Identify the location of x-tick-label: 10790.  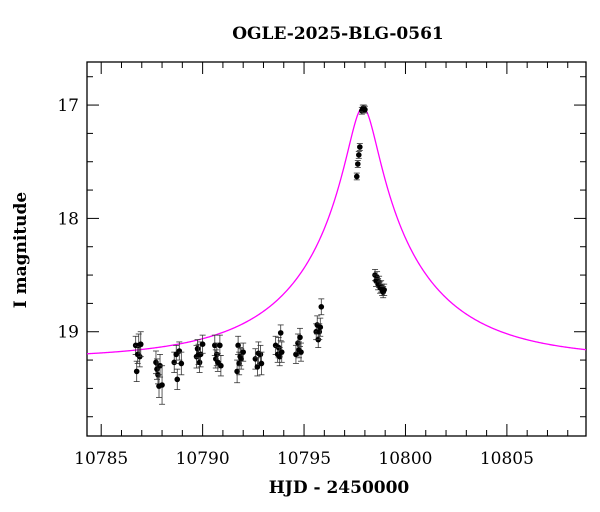
(203, 459).